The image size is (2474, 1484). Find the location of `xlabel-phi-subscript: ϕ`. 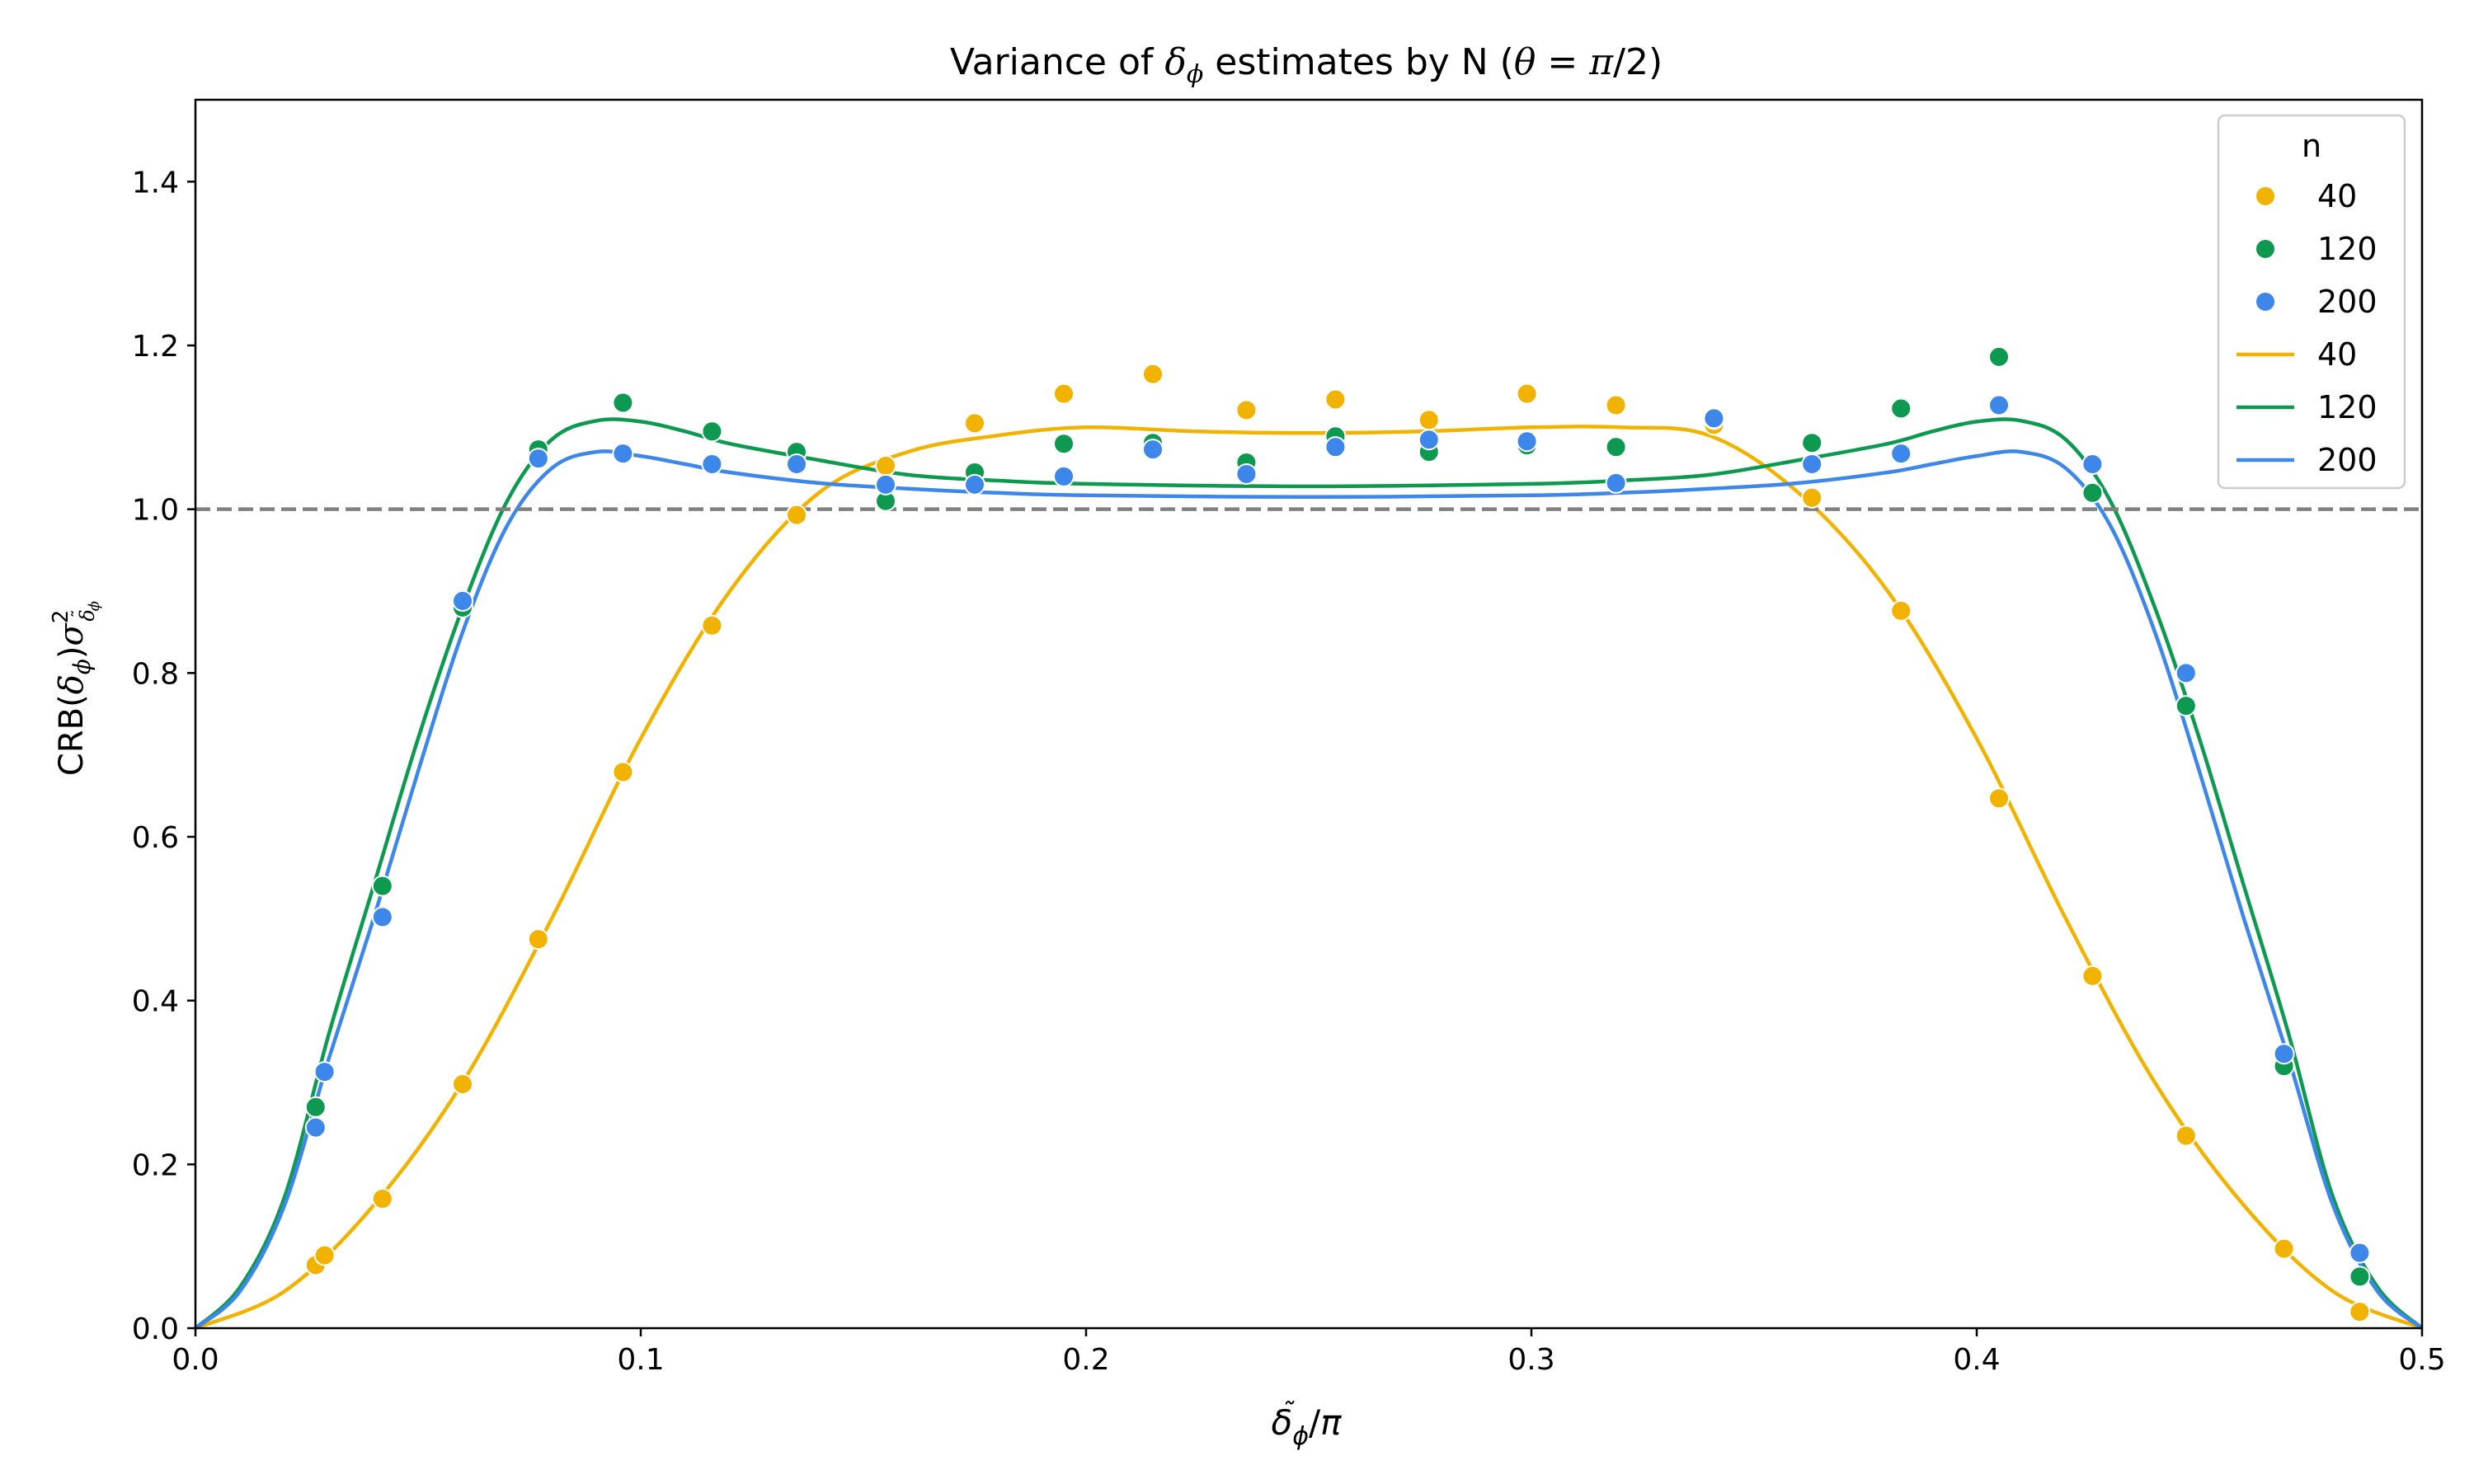

xlabel-phi-subscript: ϕ is located at coordinates (1300, 1436).